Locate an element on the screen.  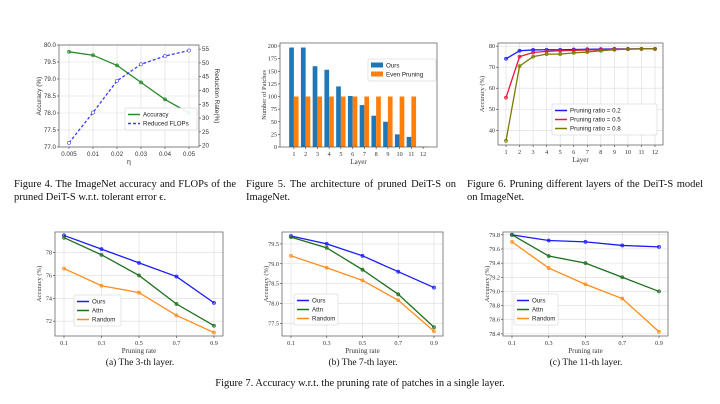
y-right-tick-label: 20 is located at coordinates (205, 146).